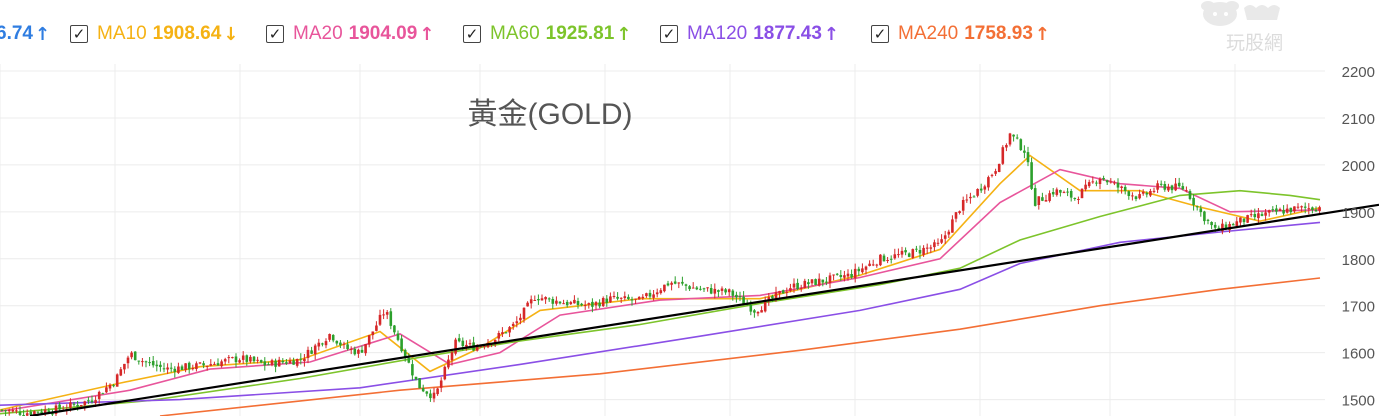 Image resolution: width=1379 pixels, height=416 pixels. I want to click on watermark-text: 玩股網, so click(1255, 43).